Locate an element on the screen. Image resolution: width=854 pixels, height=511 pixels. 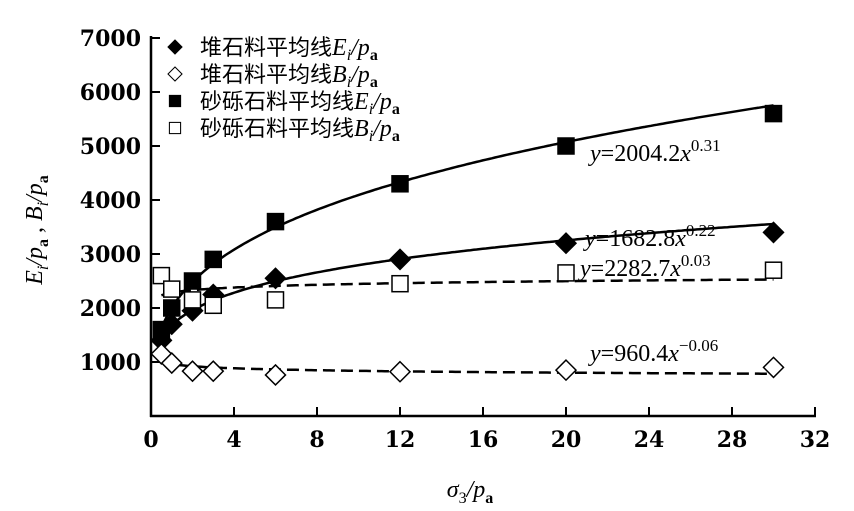
legend-item: 砂砾石料平均线Bi/pa is located at coordinates (284, 130).